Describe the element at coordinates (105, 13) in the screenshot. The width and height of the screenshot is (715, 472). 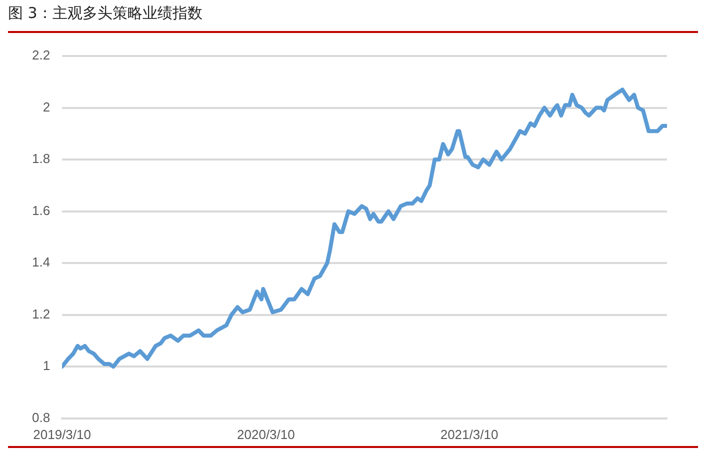
I see `chart-title: 图 3：主观多头策略业绩指数` at that location.